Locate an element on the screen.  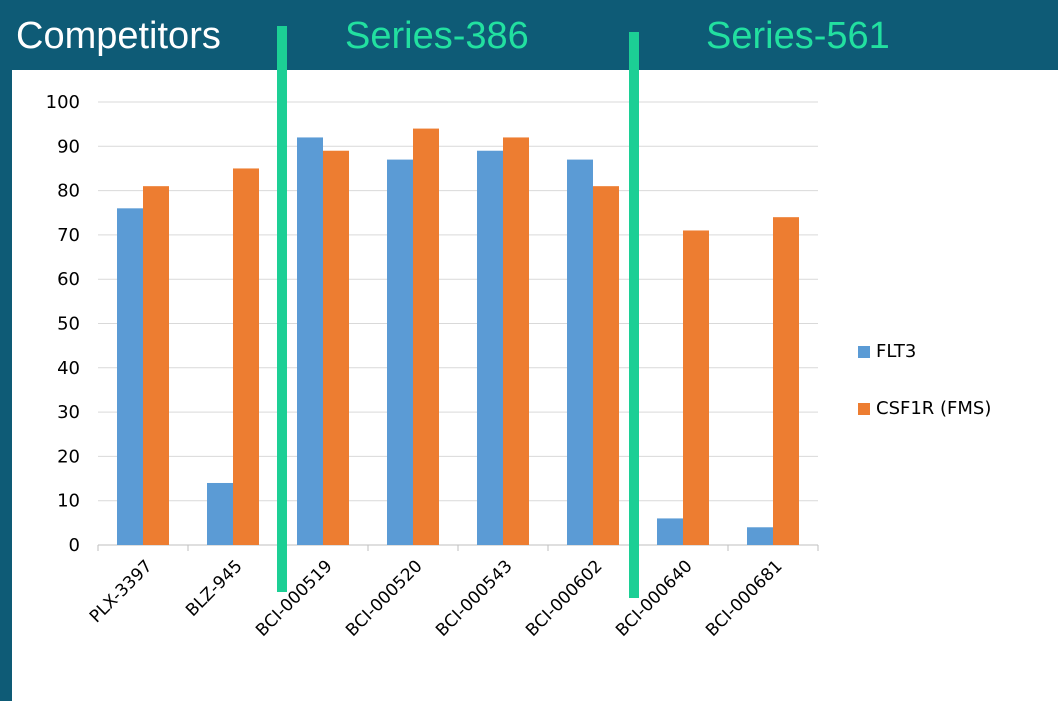
header-series-561: Series-561 is located at coordinates (798, 36).